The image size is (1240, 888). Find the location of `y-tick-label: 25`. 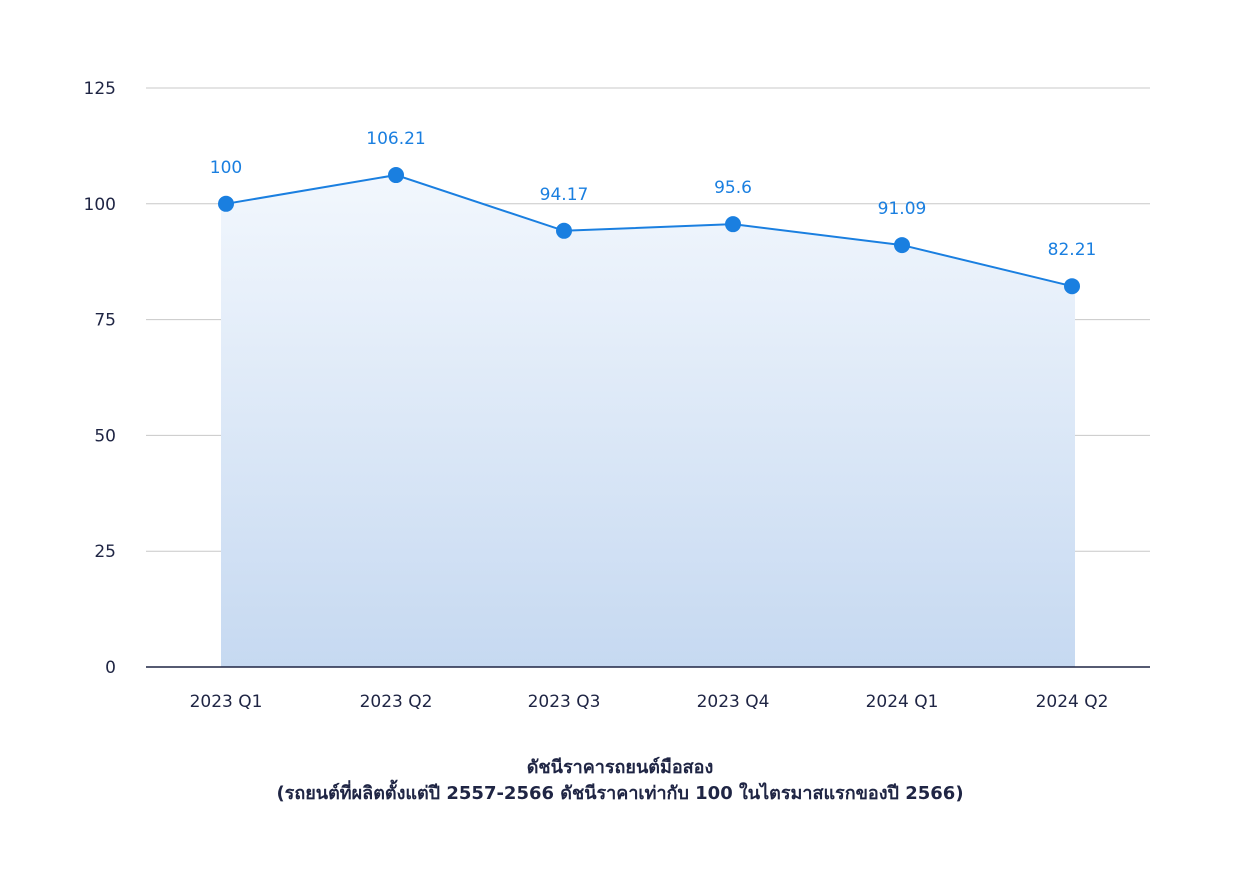

y-tick-label: 25 is located at coordinates (105, 552).